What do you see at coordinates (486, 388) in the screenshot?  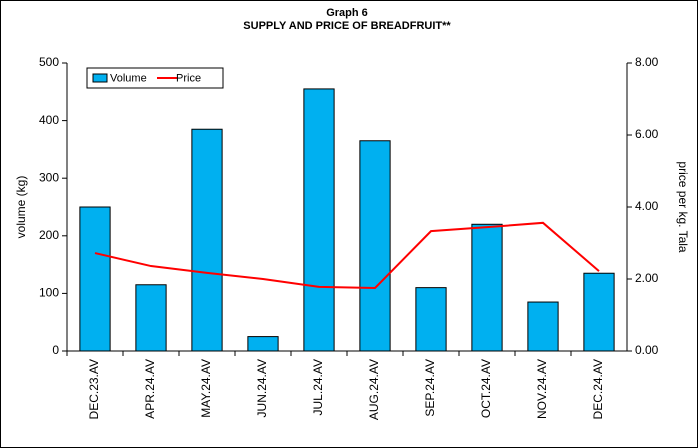 I see `x-tick-label: OCT.24.AV` at bounding box center [486, 388].